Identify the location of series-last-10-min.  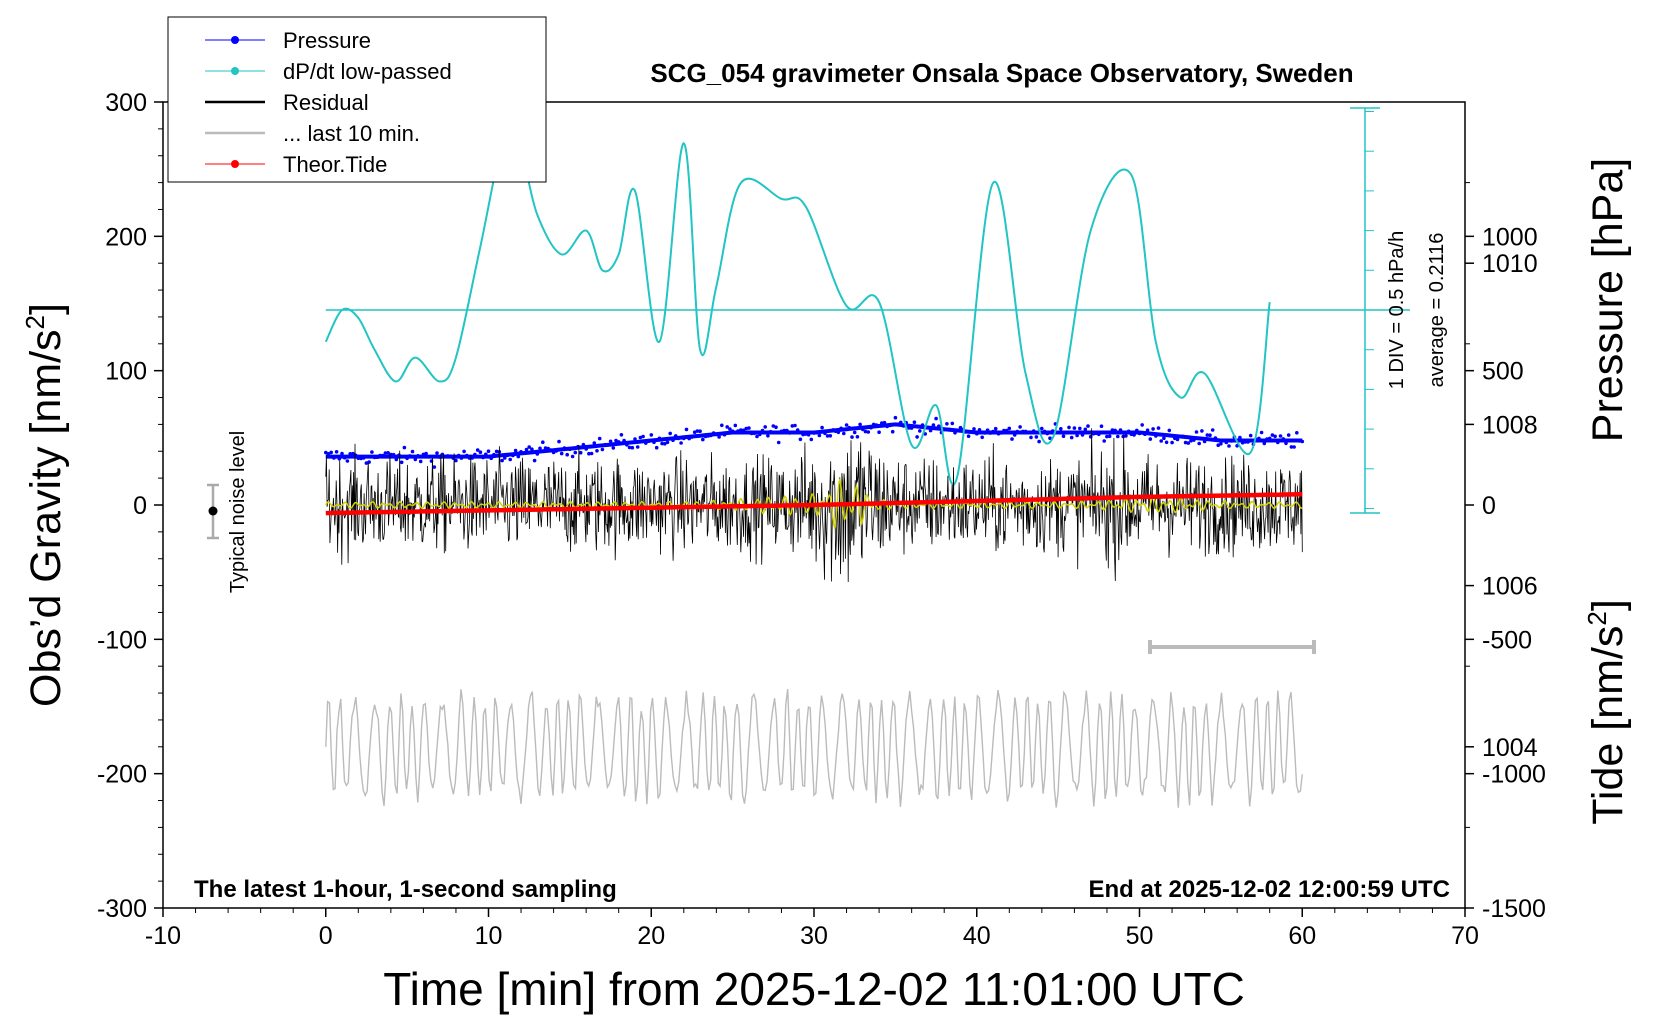
(814, 748).